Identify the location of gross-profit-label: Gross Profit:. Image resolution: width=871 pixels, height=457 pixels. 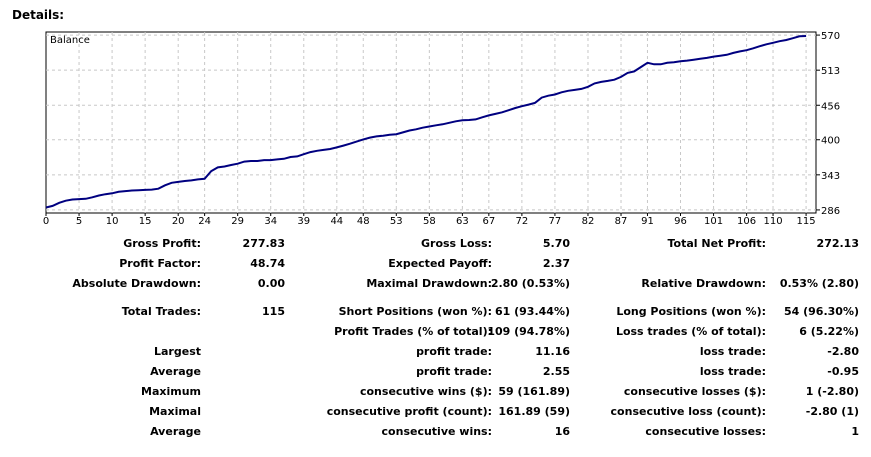
(162, 243).